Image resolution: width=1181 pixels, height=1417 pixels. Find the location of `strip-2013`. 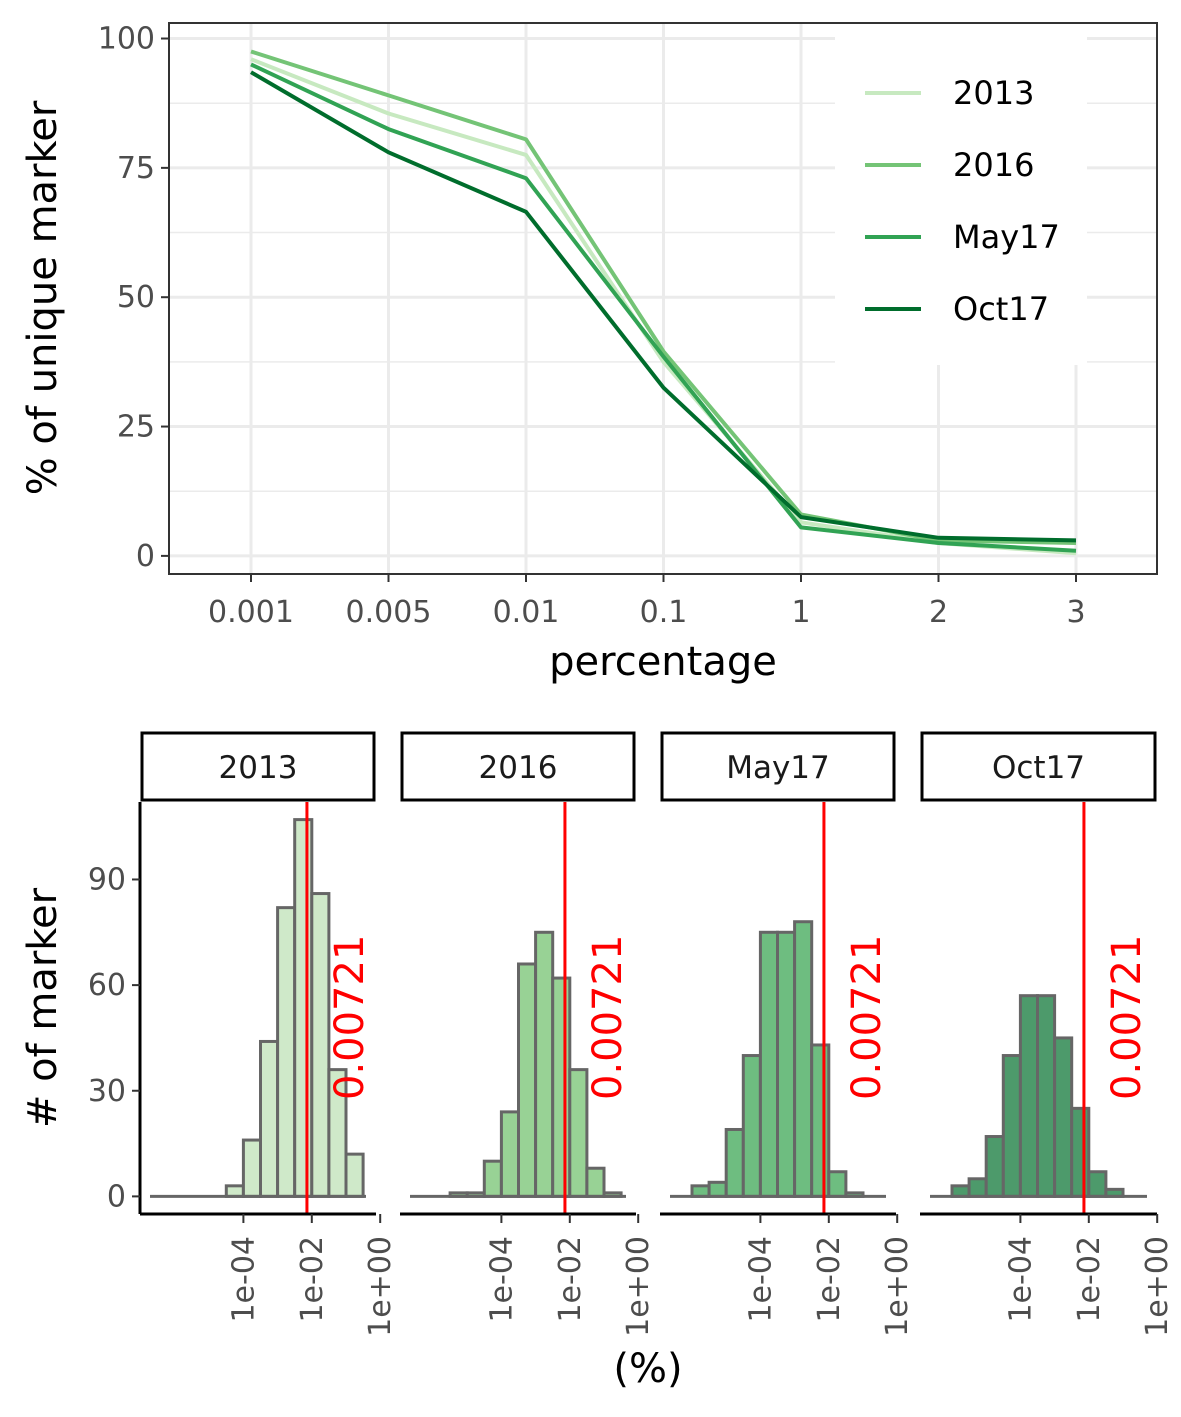

strip-2013 is located at coordinates (258, 766).